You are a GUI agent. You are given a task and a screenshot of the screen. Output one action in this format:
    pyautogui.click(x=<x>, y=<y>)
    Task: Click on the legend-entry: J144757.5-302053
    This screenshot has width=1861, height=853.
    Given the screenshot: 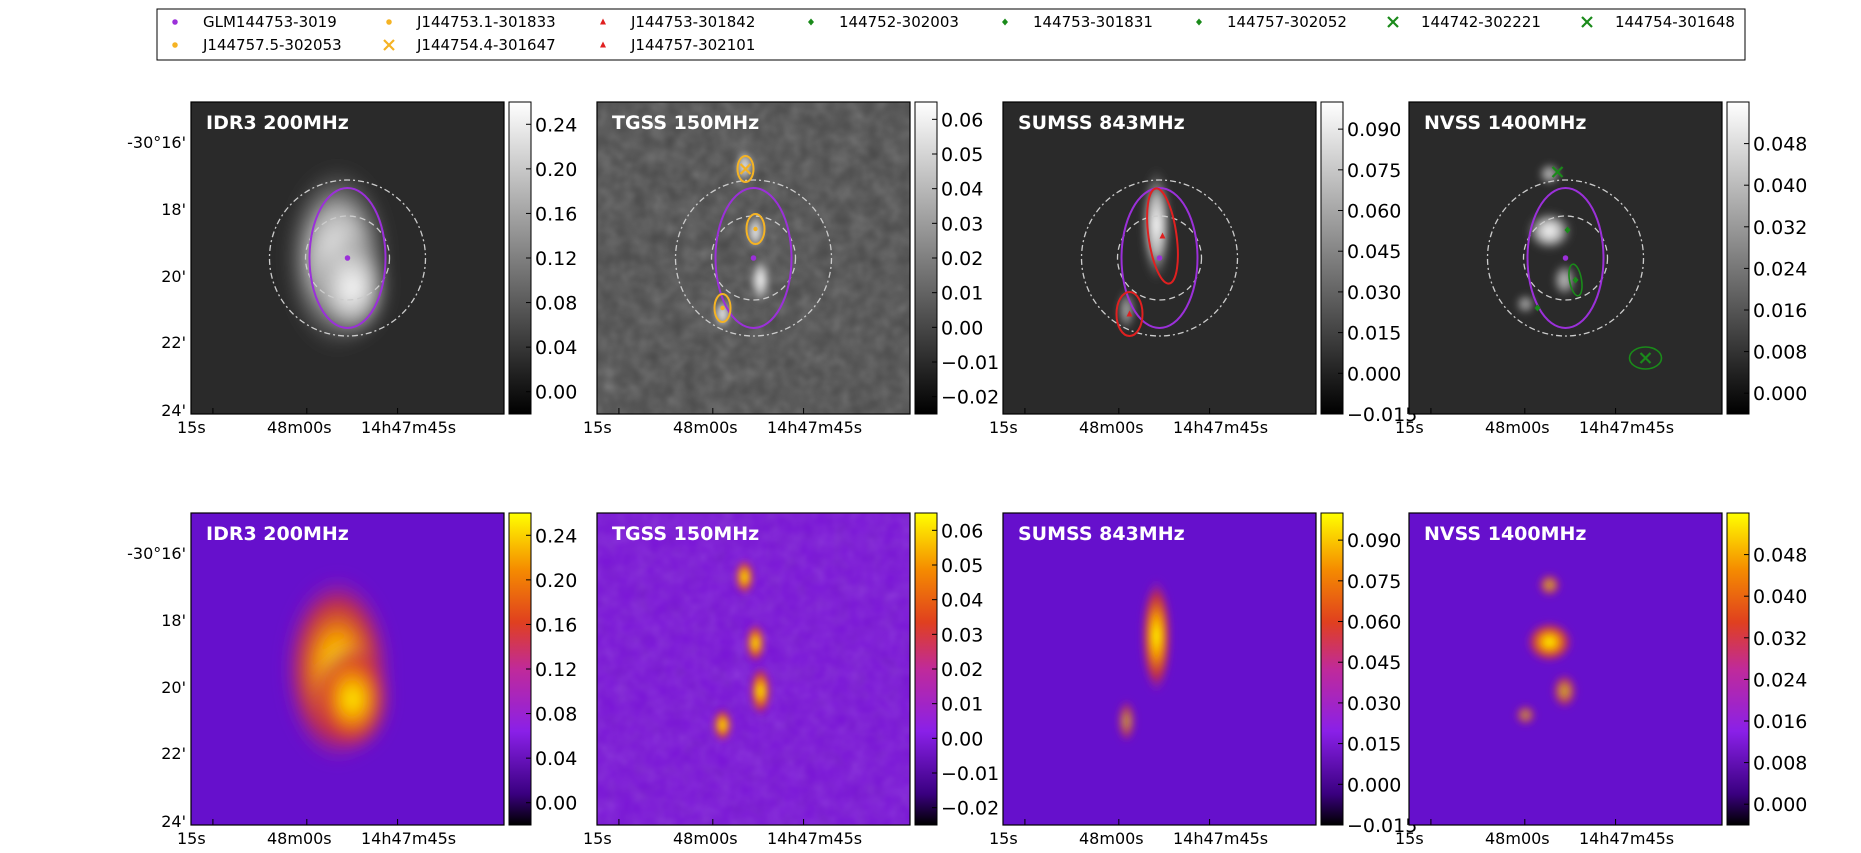 What is the action you would take?
    pyautogui.click(x=257, y=45)
    